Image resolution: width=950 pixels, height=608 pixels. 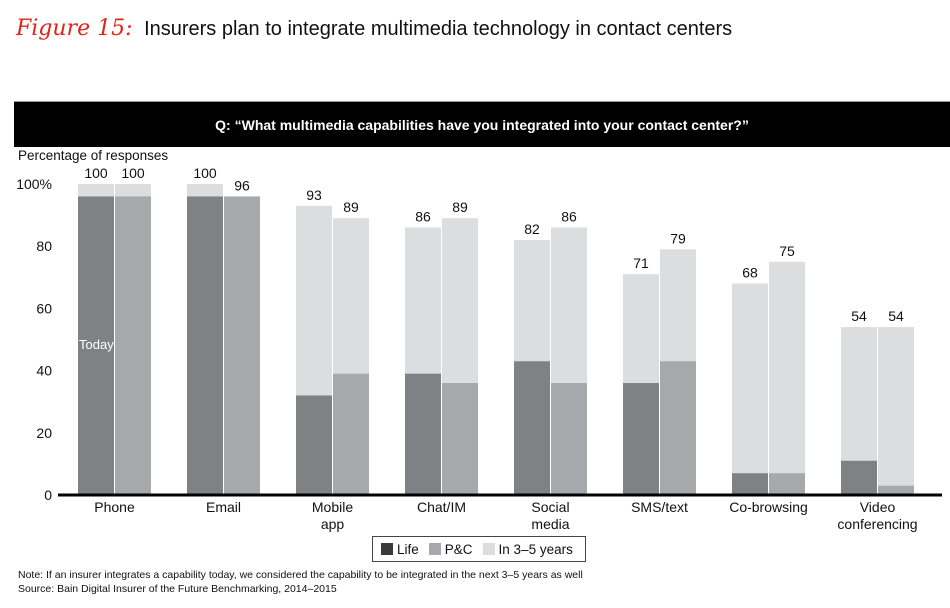 What do you see at coordinates (48, 495) in the screenshot?
I see `y-tick-label: 0` at bounding box center [48, 495].